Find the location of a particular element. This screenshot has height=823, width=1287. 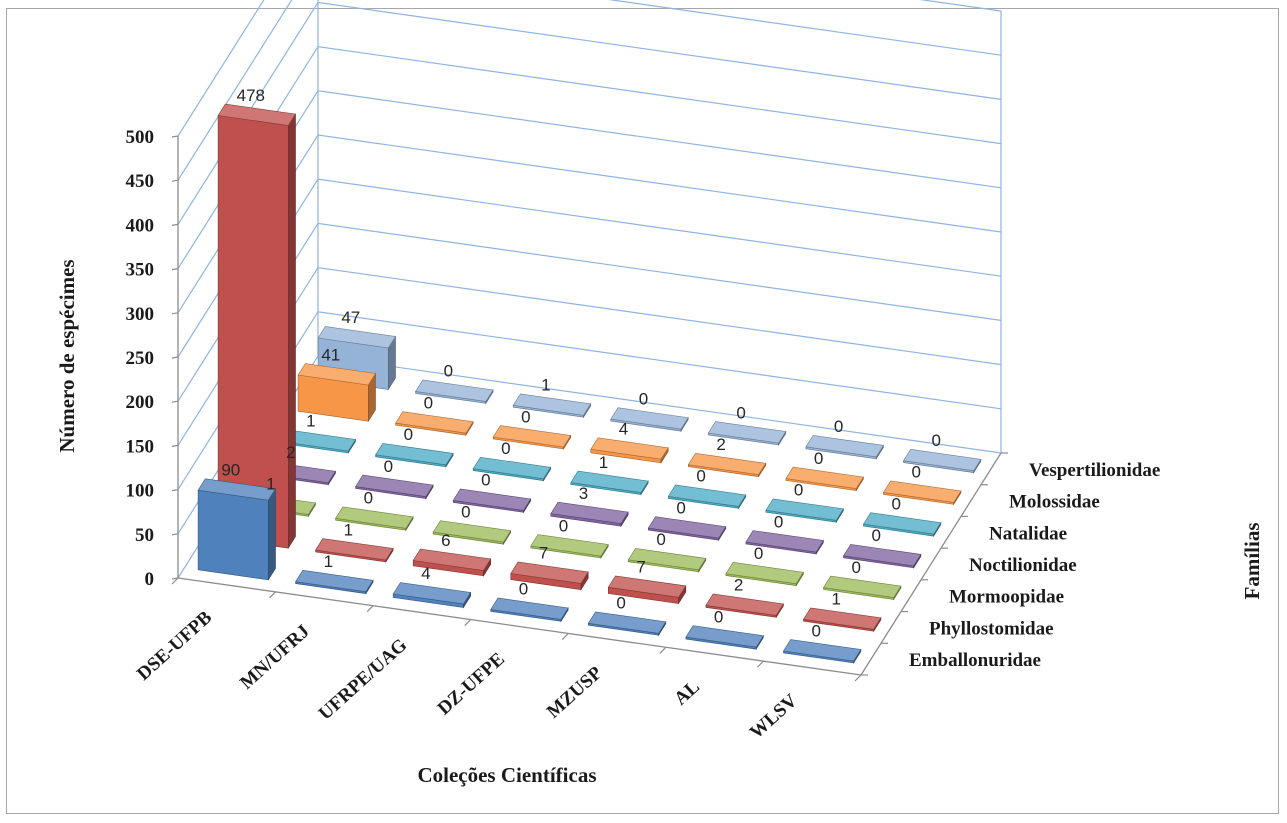

data-label: 4 is located at coordinates (425, 573).